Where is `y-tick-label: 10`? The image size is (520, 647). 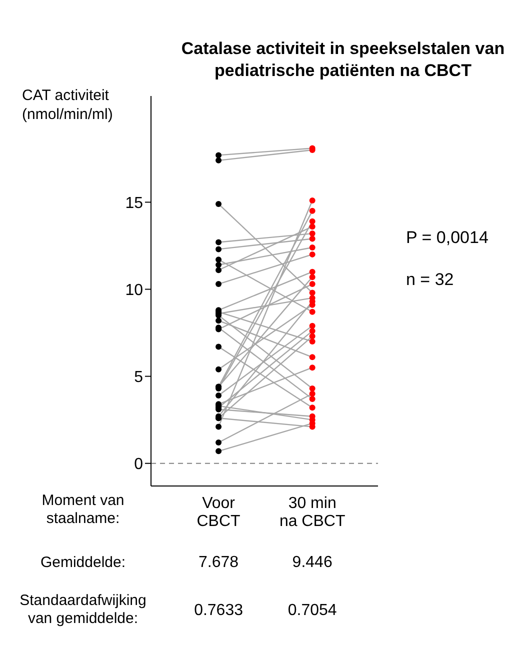
y-tick-label: 10 is located at coordinates (134, 290).